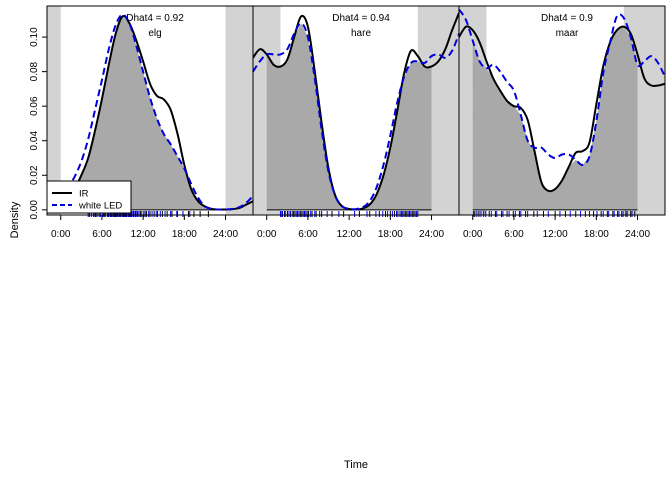 The image size is (672, 480). I want to click on panel-frame, so click(562, 110).